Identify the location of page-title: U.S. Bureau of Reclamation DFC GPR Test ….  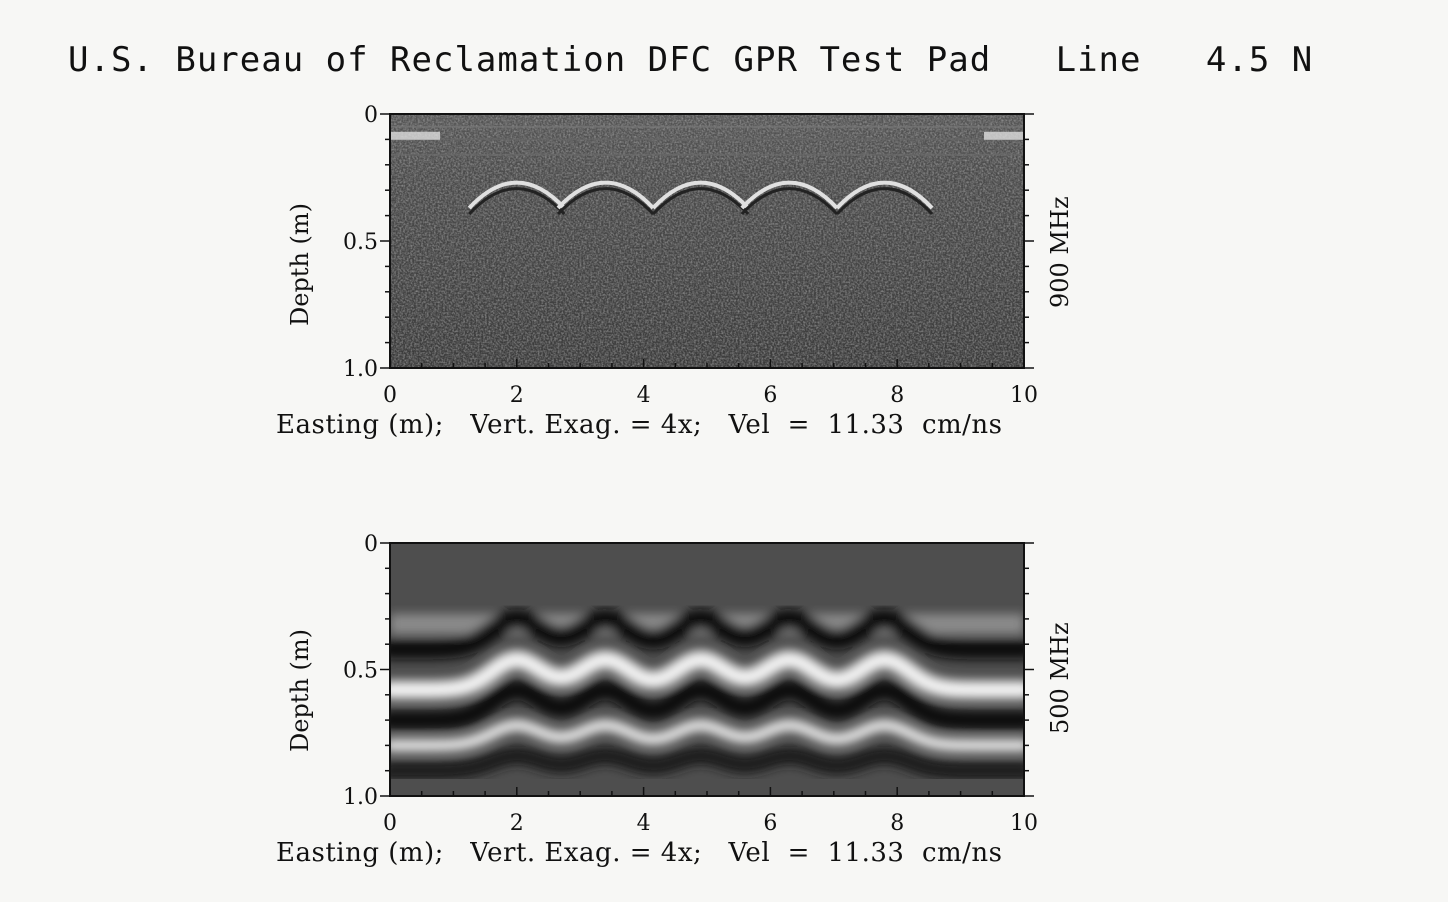
(691, 60).